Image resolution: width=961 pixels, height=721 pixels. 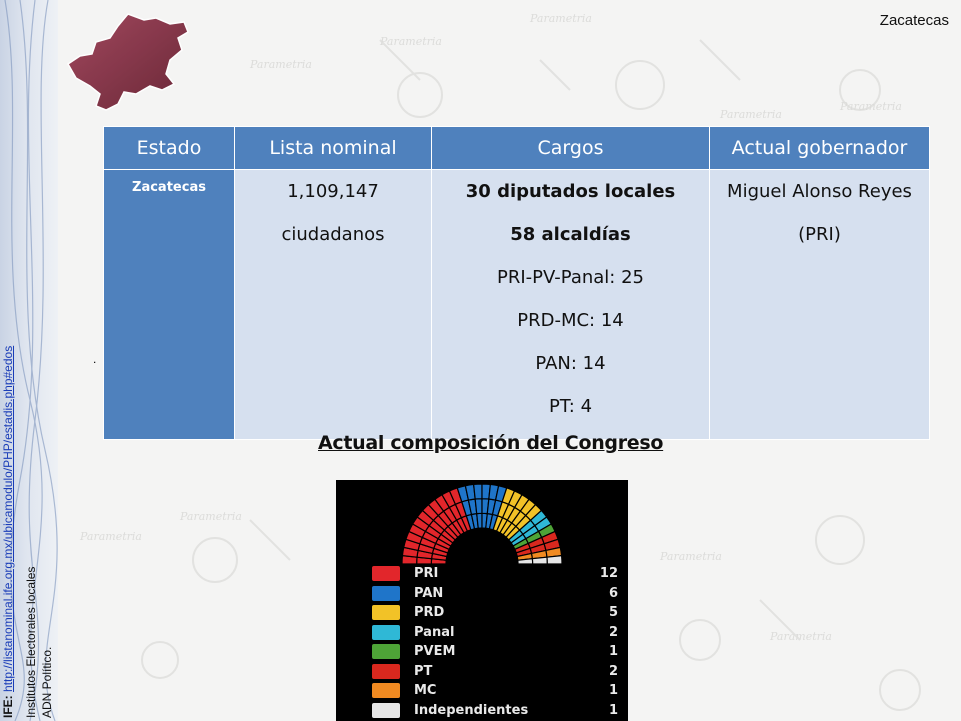 I want to click on sources-line-3: ADN Político., so click(x=47, y=682).